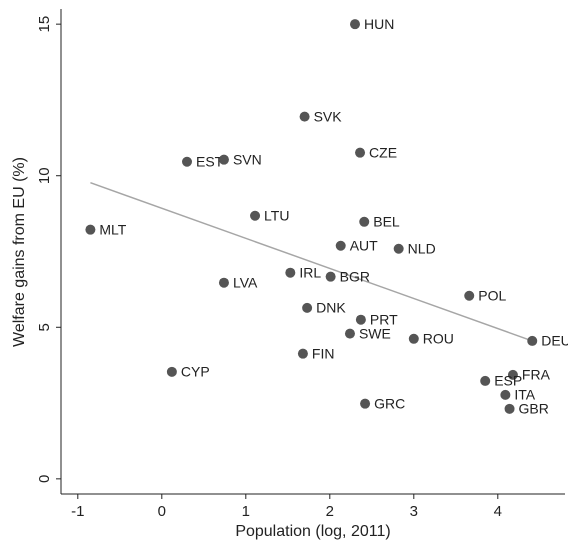 The width and height of the screenshot is (568, 545). What do you see at coordinates (77, 511) in the screenshot?
I see `x-tick-label: -1` at bounding box center [77, 511].